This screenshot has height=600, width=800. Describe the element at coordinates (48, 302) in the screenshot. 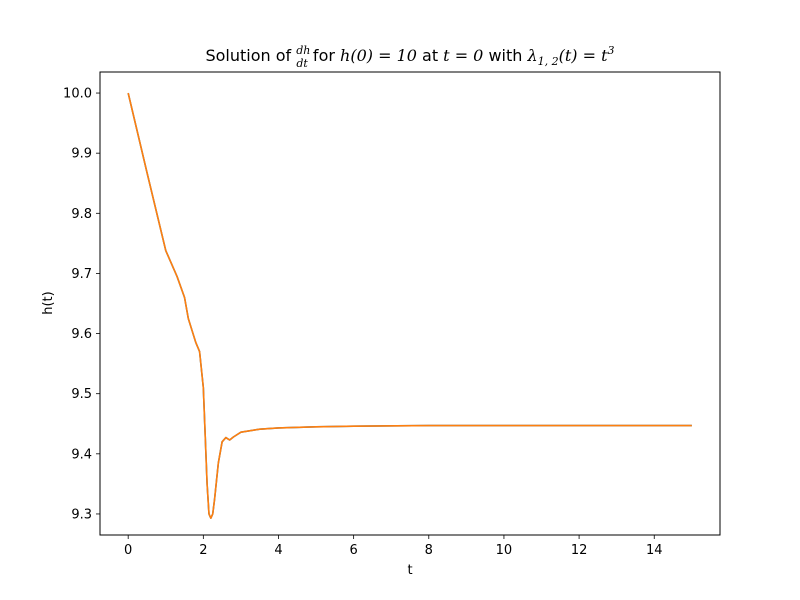

I see `y-axis-label: h(t)` at that location.